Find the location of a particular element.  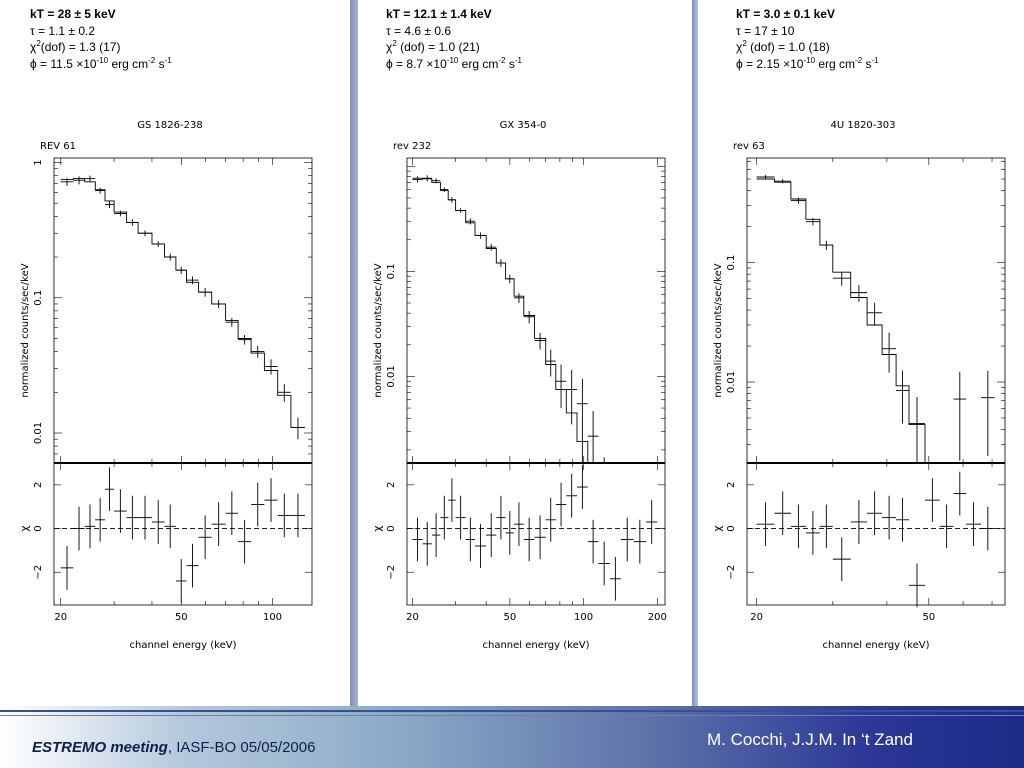

chart-title: GS 1826-238 is located at coordinates (169, 125).